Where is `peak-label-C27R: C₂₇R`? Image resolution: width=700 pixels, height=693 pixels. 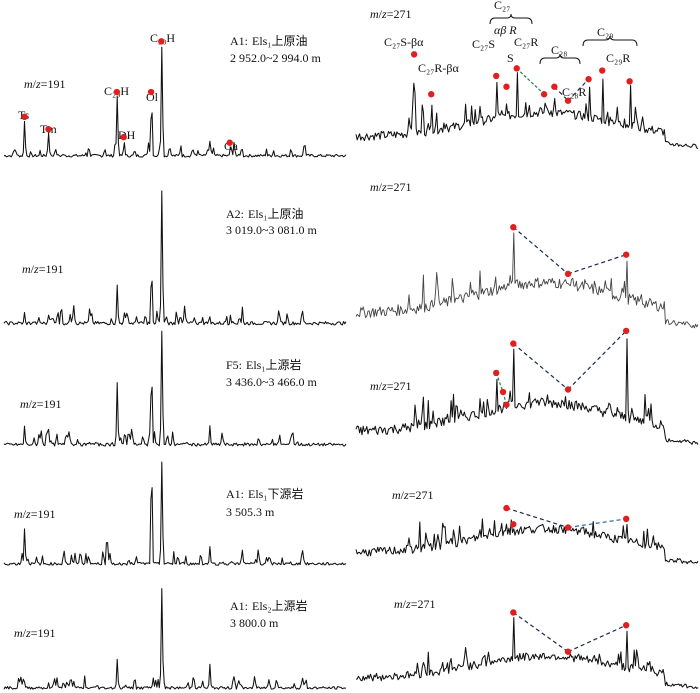 peak-label-C27R: C₂₇R is located at coordinates (526, 42).